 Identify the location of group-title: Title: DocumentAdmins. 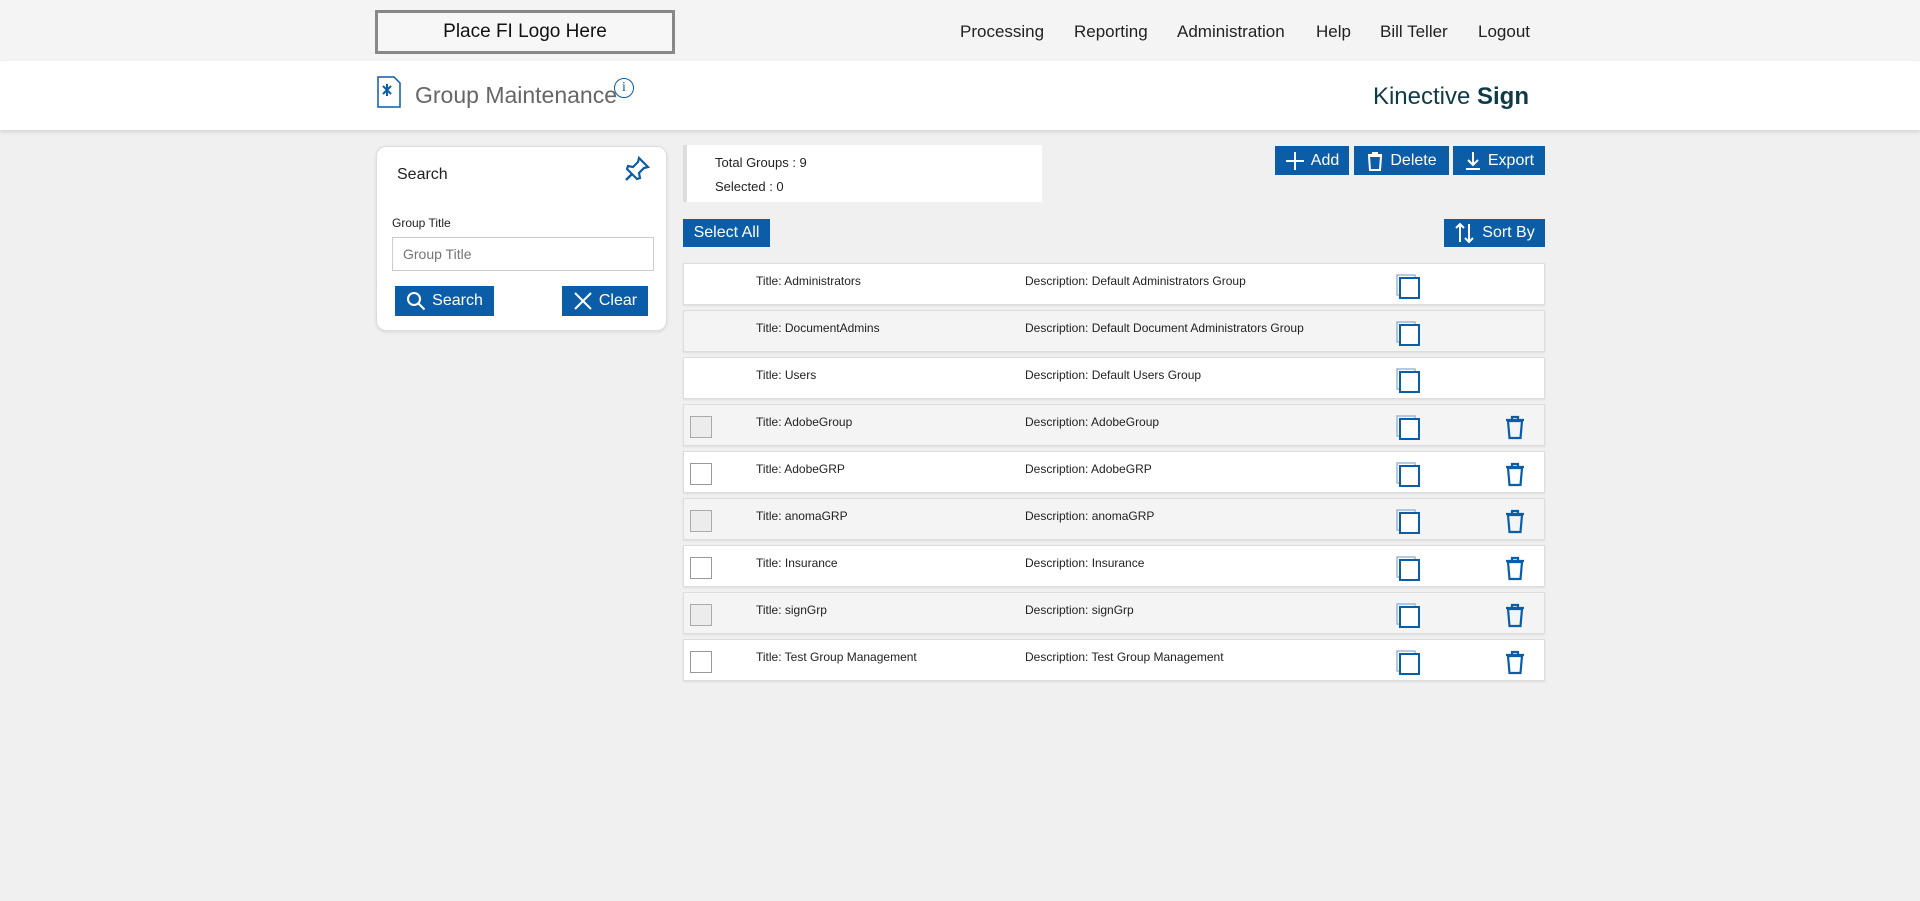
(818, 328).